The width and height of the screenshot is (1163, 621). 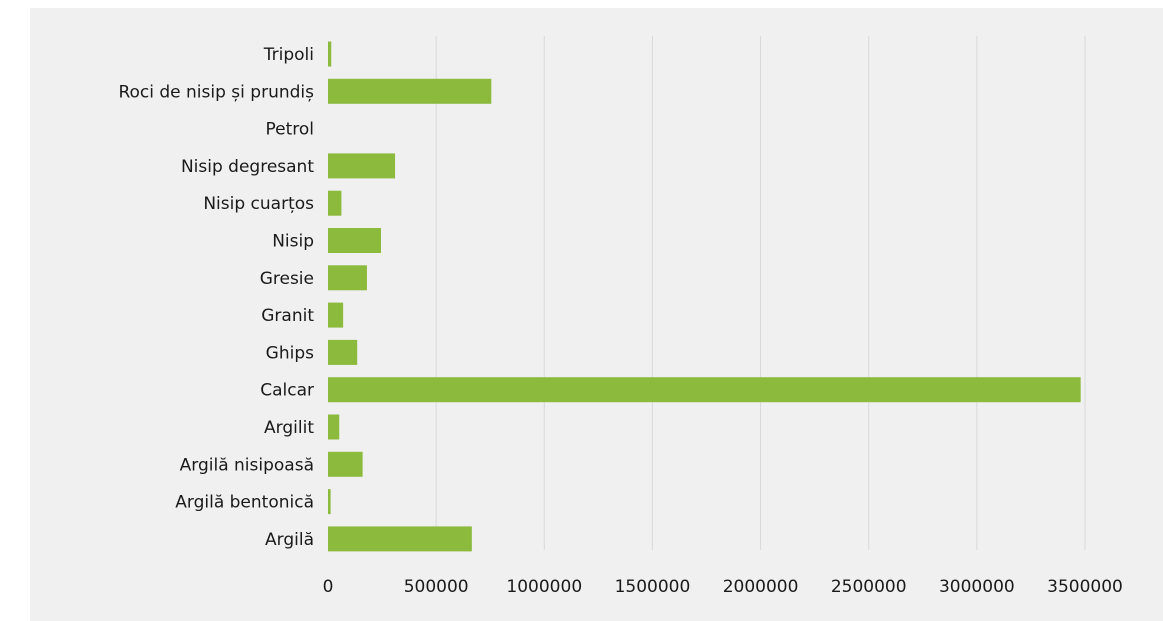 What do you see at coordinates (362, 166) in the screenshot?
I see `bar-nisip-degresant` at bounding box center [362, 166].